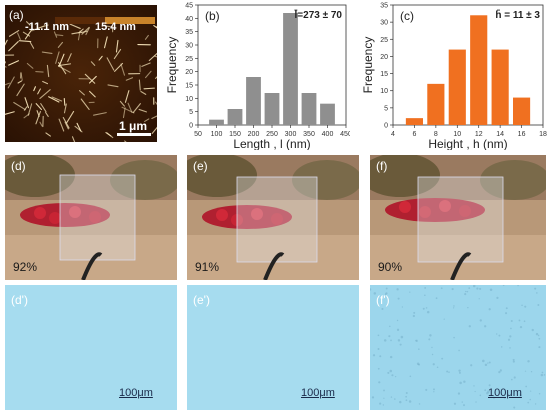 This screenshot has width=550, height=414. I want to click on photo-panel-e: (e) 91%, so click(273, 217).